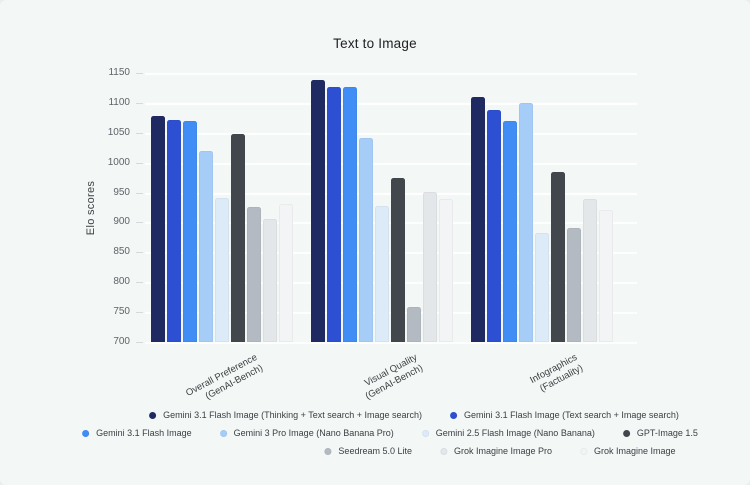 This screenshot has width=750, height=485. What do you see at coordinates (121, 312) in the screenshot?
I see `y-tick-label: 750` at bounding box center [121, 312].